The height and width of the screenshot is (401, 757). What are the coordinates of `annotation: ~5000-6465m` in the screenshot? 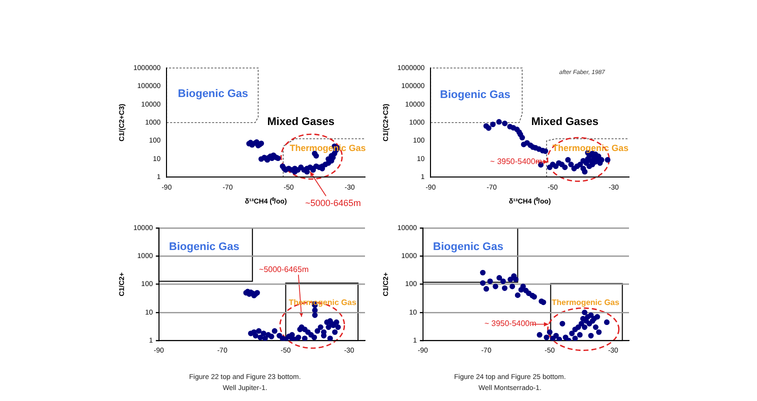 It's located at (284, 269).